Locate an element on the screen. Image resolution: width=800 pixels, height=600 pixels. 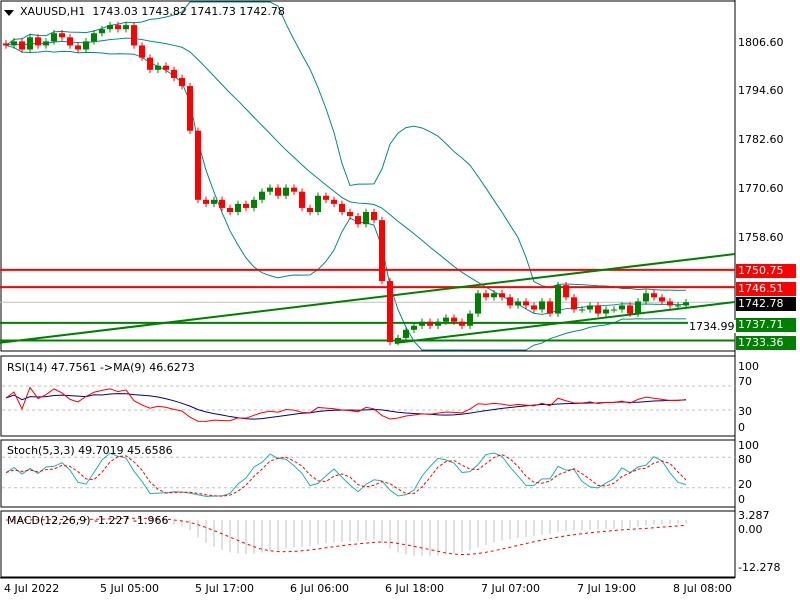
stoch-main-line is located at coordinates (346, 474).